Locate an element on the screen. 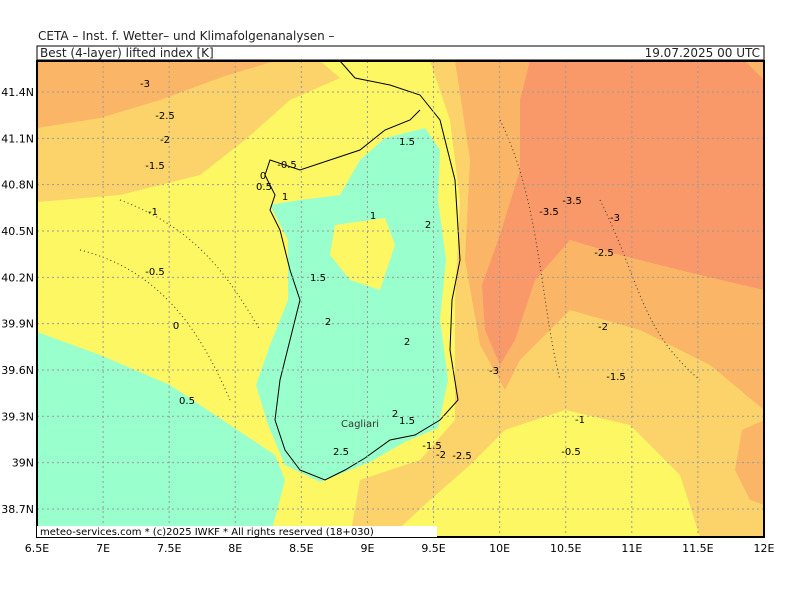  lat-label: 38.7N is located at coordinates (17, 509).